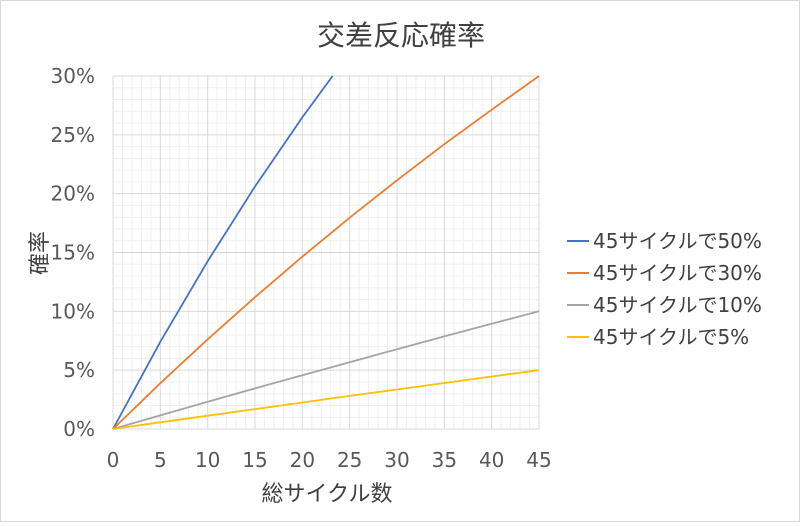  I want to click on x-axis-label: 総サイクル数, so click(327, 494).